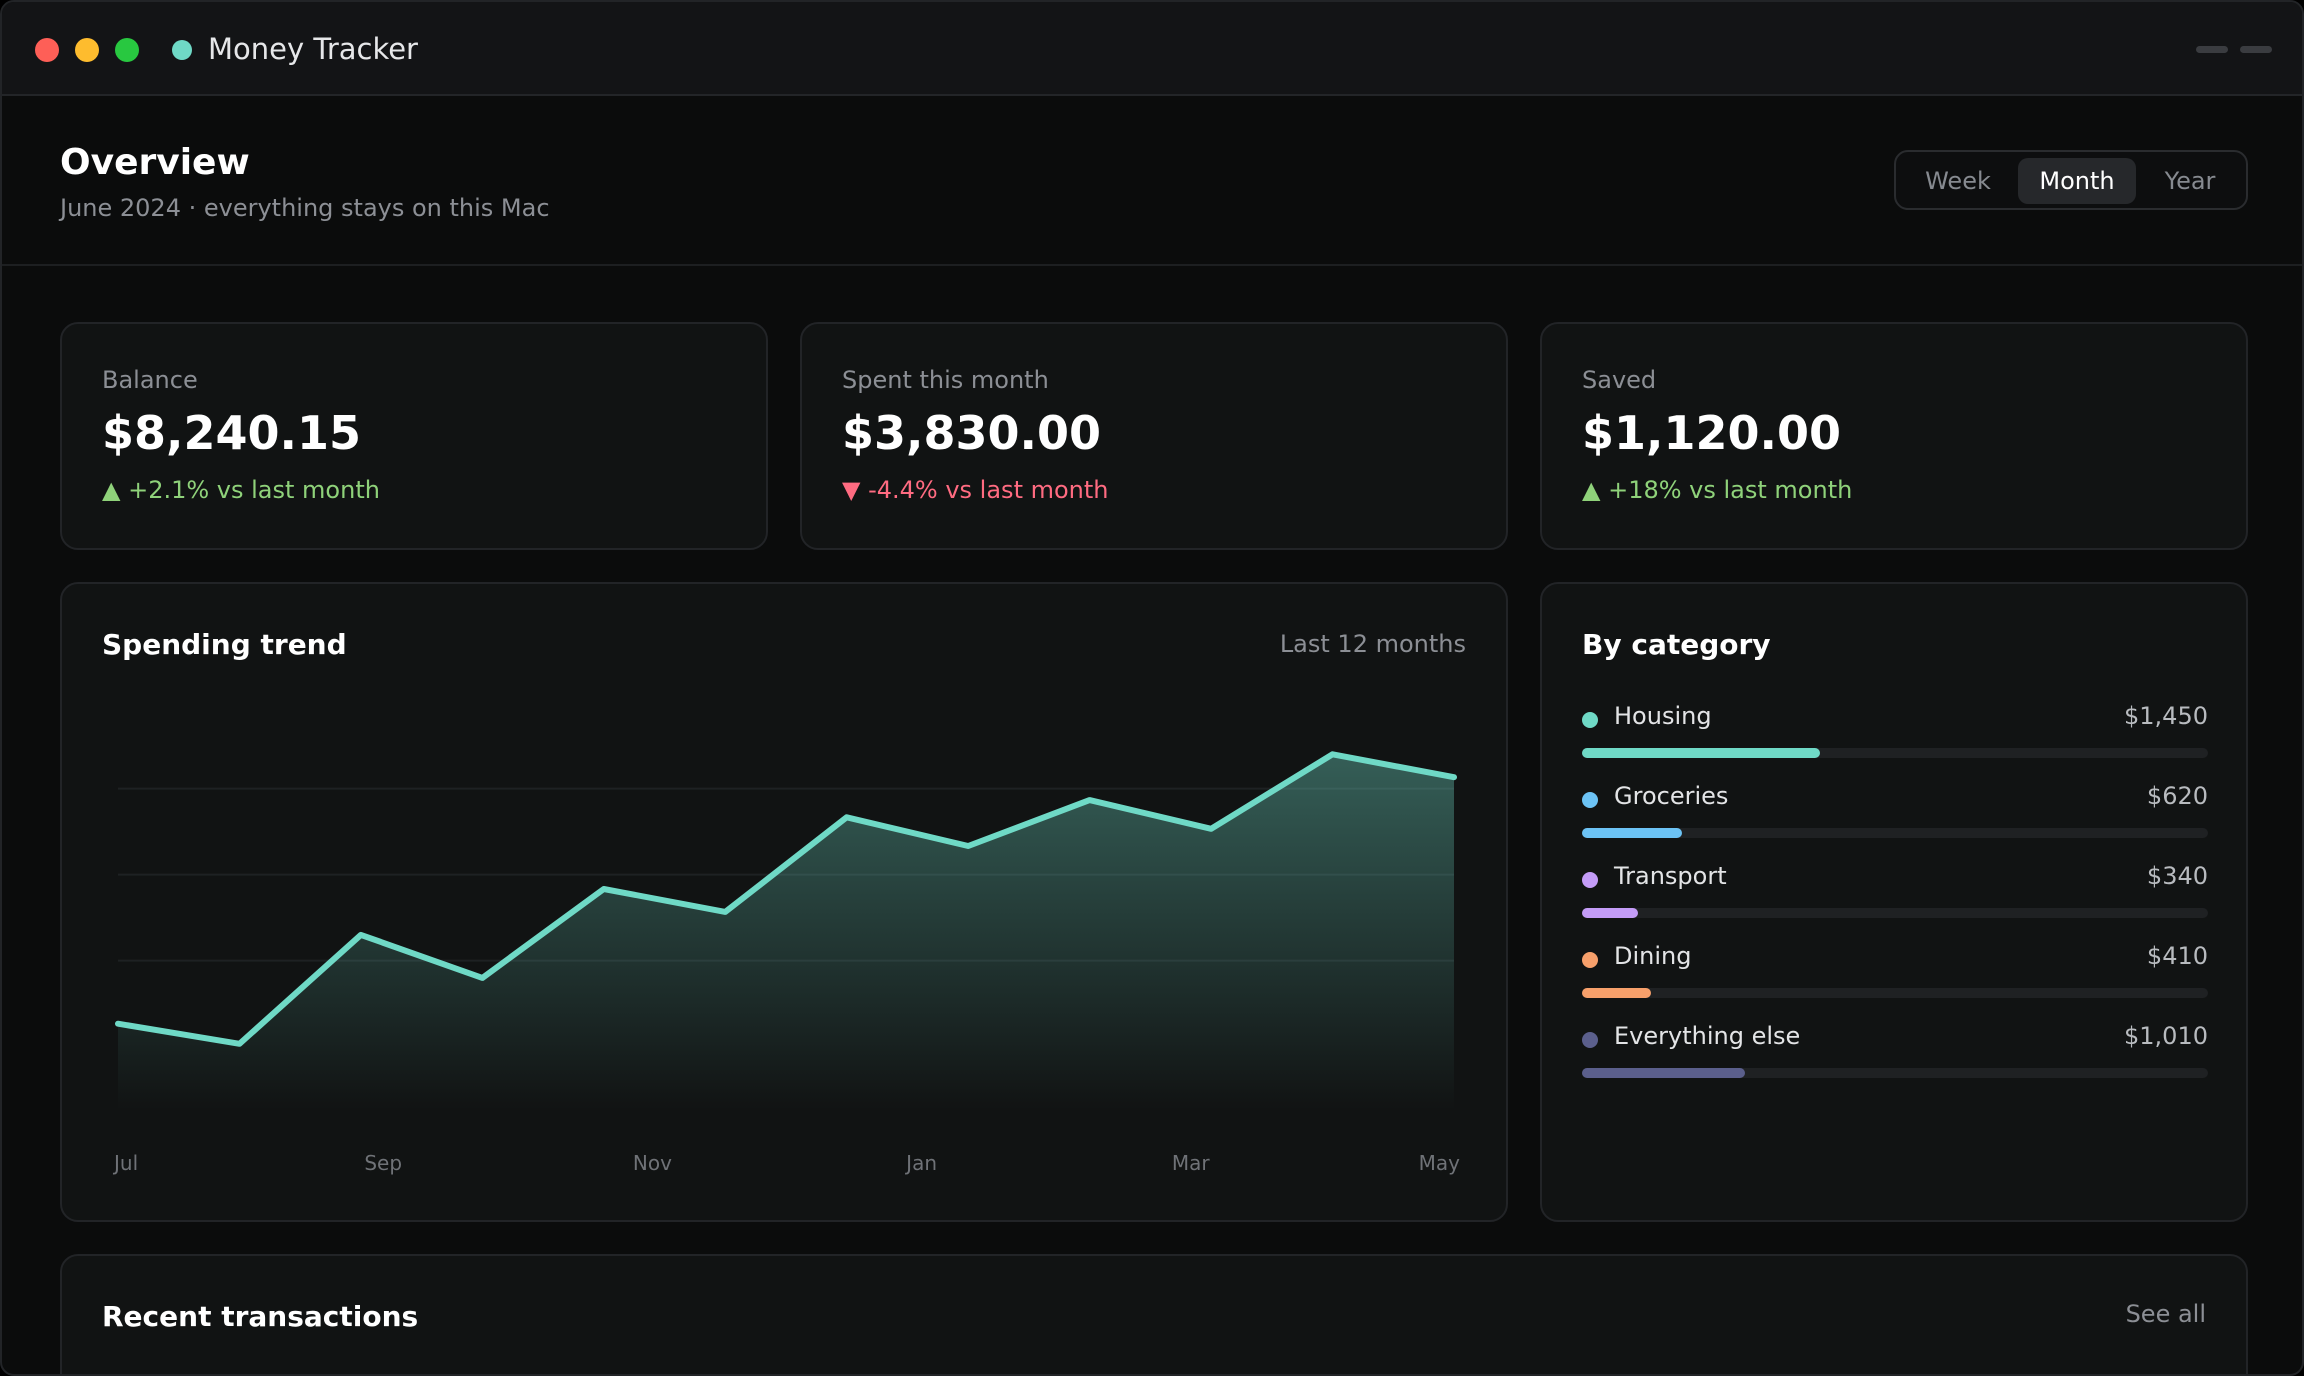 The image size is (2304, 1376). Describe the element at coordinates (1663, 716) in the screenshot. I see `category-name: Housing` at that location.